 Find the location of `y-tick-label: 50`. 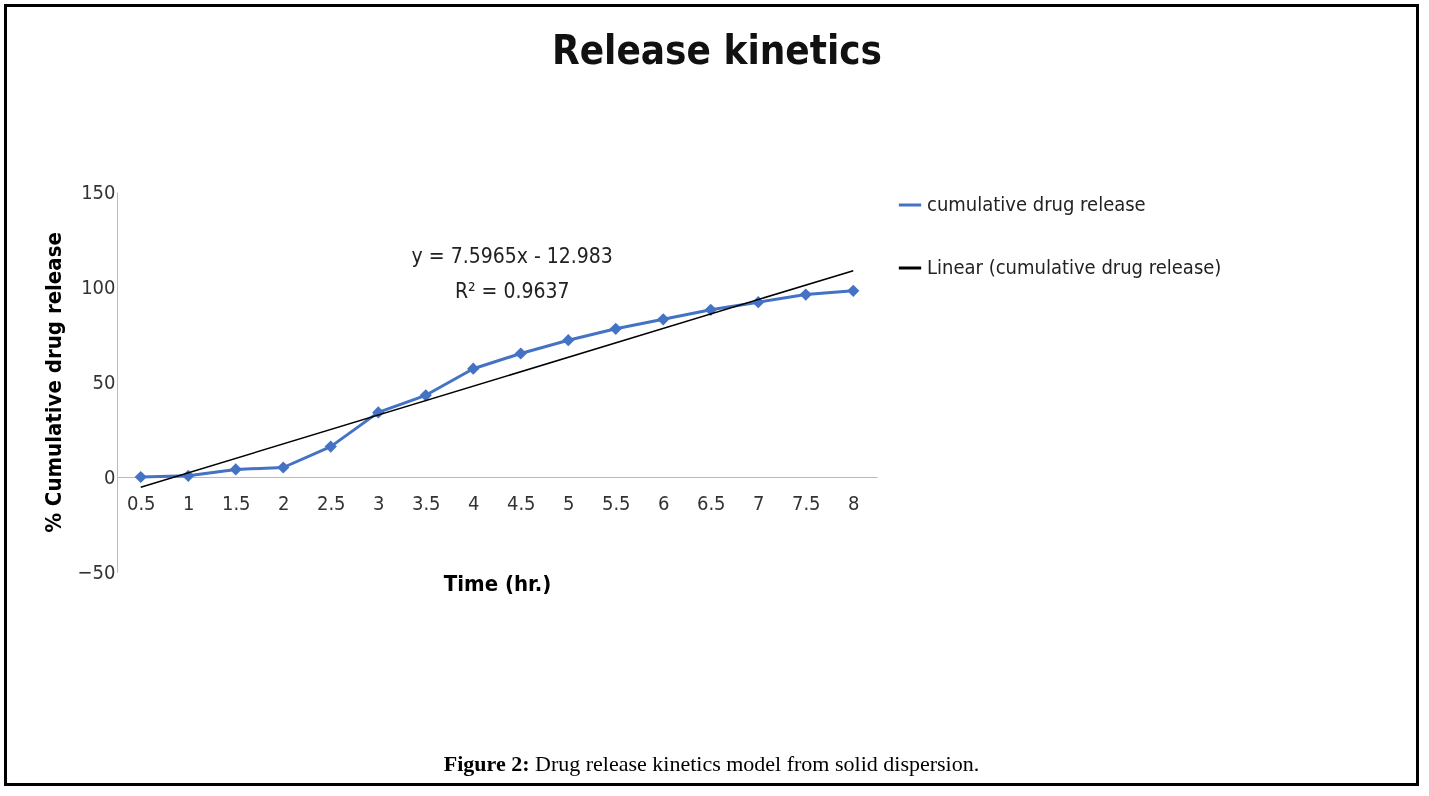

y-tick-label: 50 is located at coordinates (104, 381).